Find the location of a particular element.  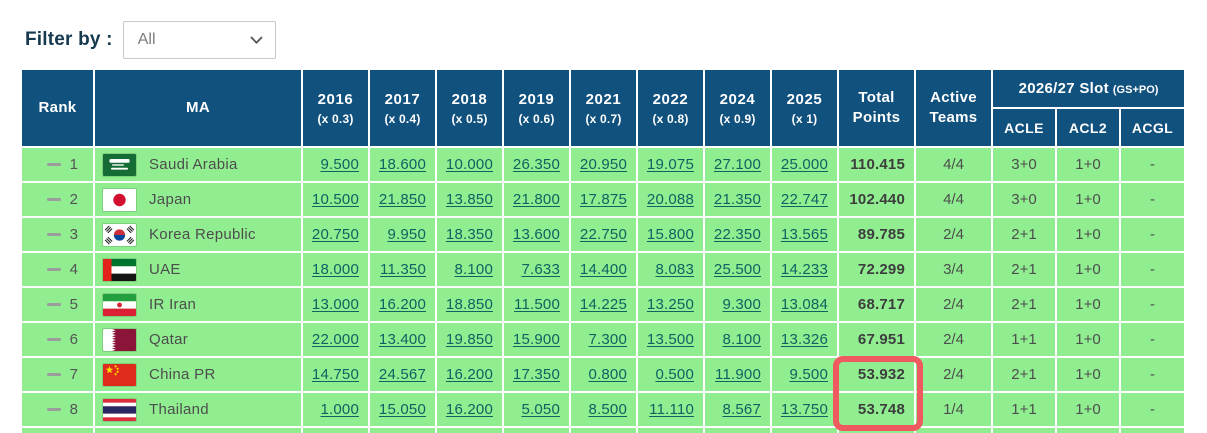

year-points-link: 14.750 is located at coordinates (335, 374).